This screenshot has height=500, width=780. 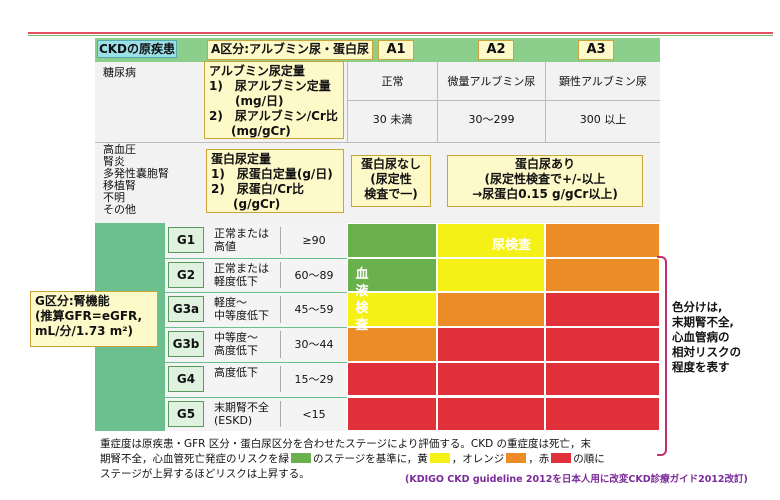 What do you see at coordinates (241, 233) in the screenshot?
I see `g-desc-line1: 正常または` at bounding box center [241, 233].